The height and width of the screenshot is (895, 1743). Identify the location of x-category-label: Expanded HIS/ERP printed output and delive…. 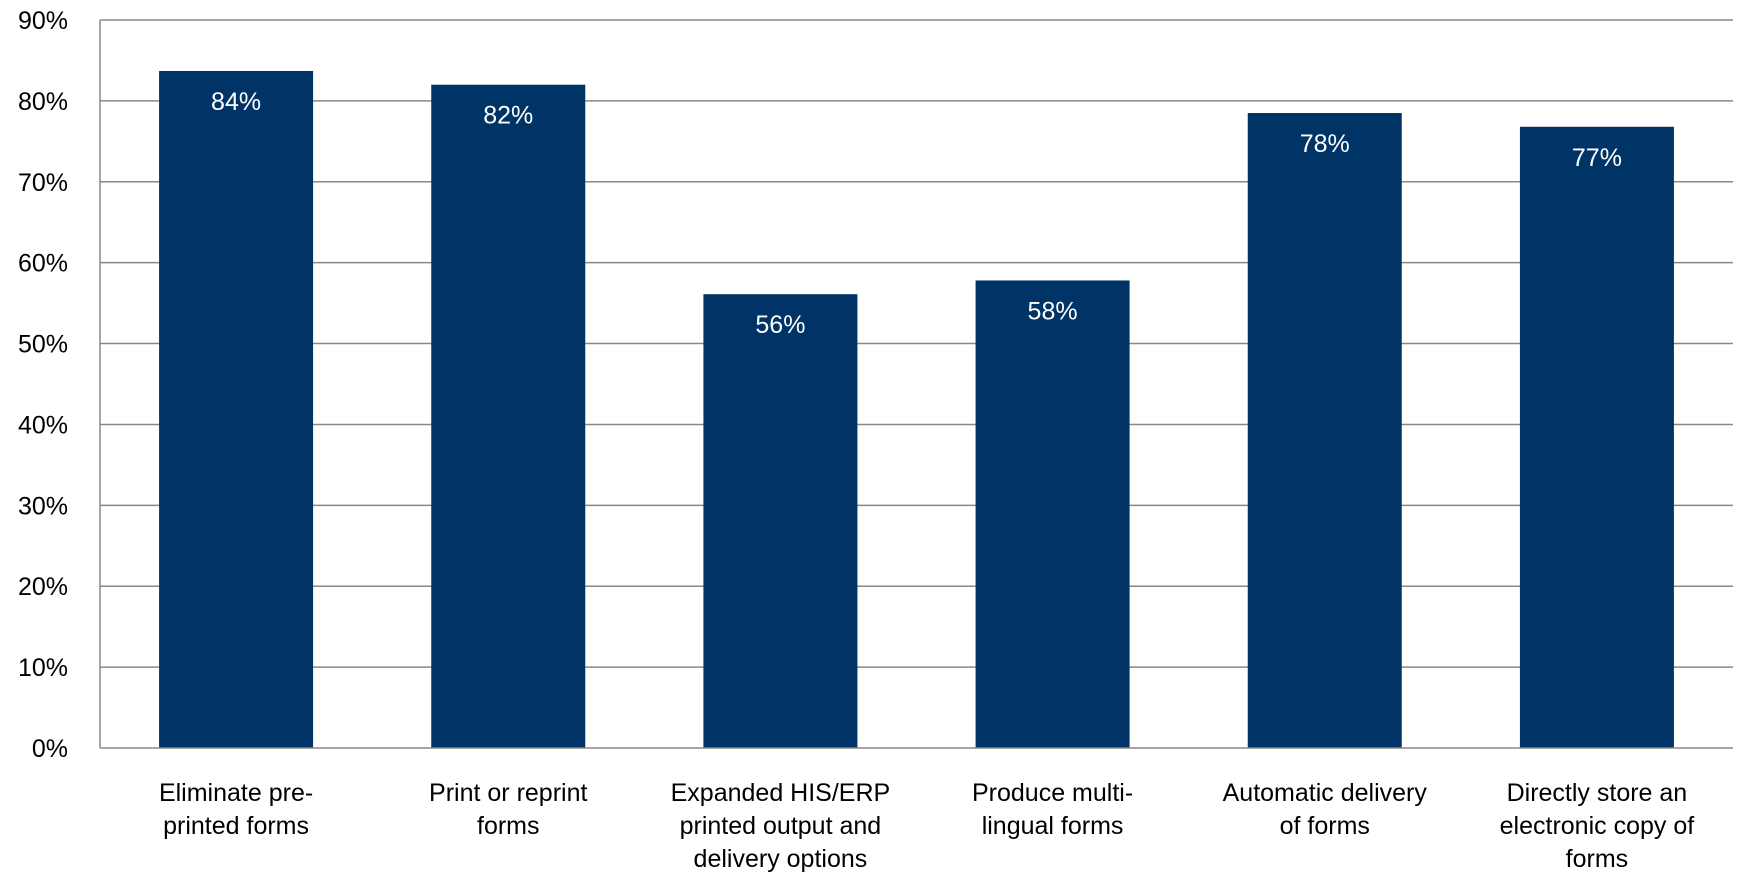
(781, 826).